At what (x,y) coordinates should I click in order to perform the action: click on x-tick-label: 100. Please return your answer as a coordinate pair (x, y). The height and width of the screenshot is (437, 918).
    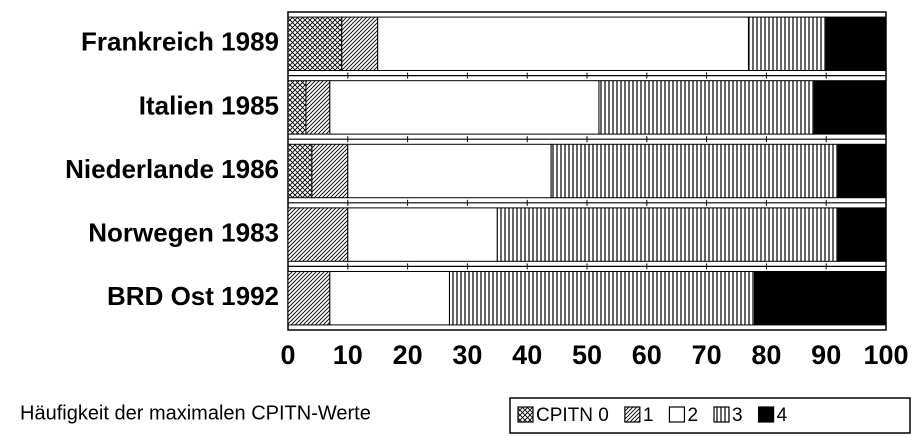
    Looking at the image, I should click on (885, 355).